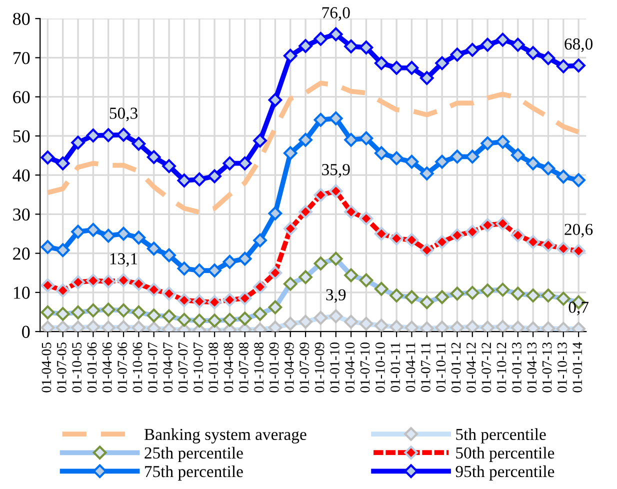  Describe the element at coordinates (193, 454) in the screenshot. I see `legend-label: 25th percentile` at that location.